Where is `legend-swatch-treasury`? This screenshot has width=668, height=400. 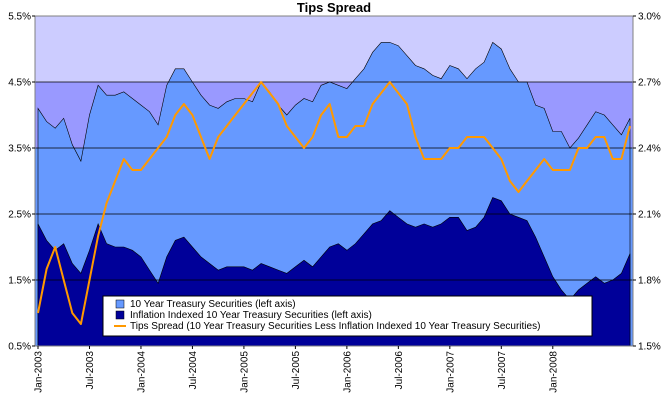
legend-swatch-treasury is located at coordinates (120, 304).